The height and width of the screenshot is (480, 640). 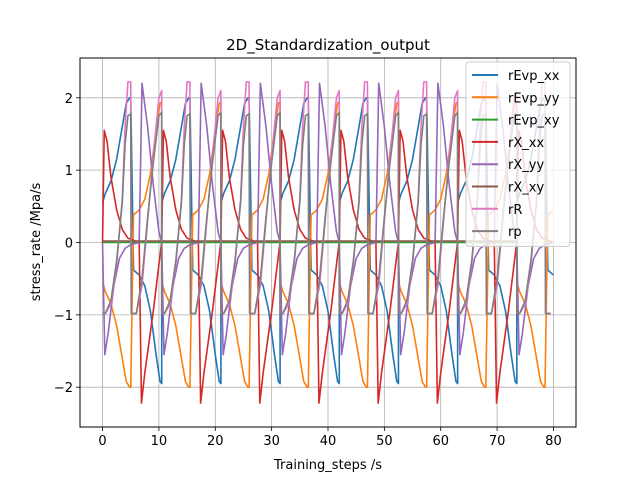 What do you see at coordinates (553, 441) in the screenshot?
I see `x-tick-label: 80` at bounding box center [553, 441].